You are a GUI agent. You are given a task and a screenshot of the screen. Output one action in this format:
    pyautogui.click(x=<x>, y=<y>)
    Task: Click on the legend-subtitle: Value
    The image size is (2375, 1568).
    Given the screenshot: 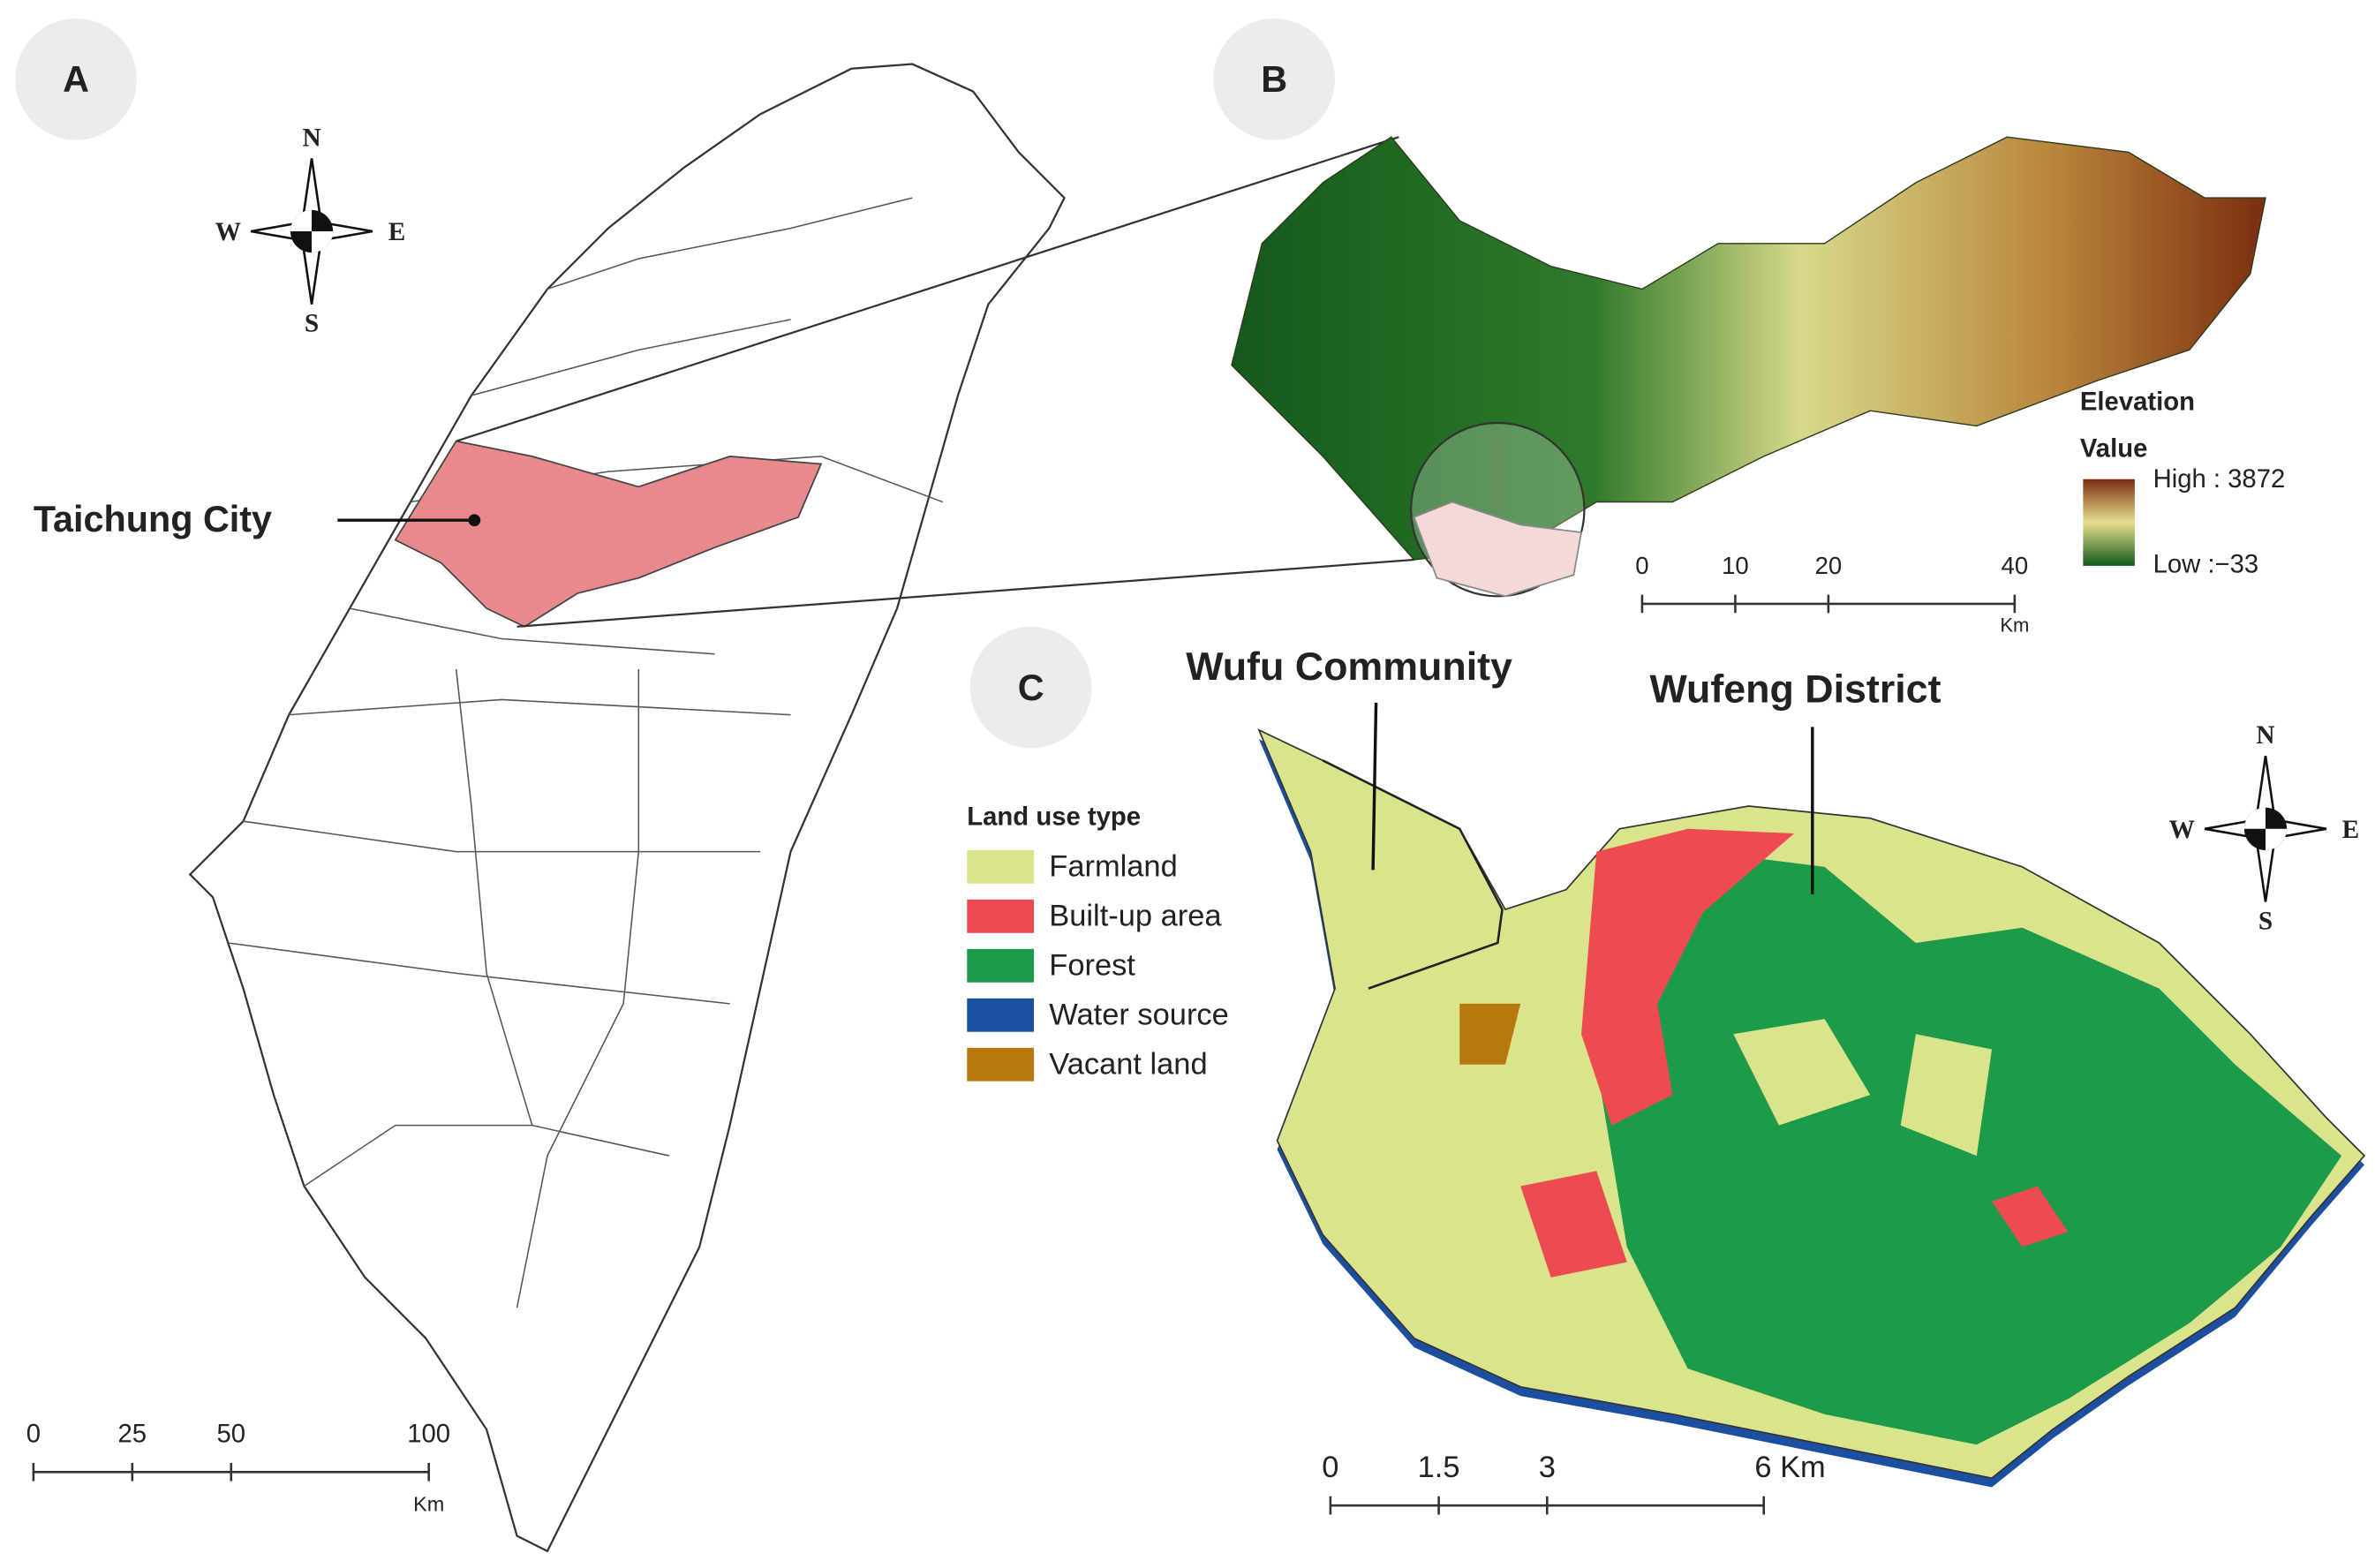 What is the action you would take?
    pyautogui.click(x=2113, y=449)
    